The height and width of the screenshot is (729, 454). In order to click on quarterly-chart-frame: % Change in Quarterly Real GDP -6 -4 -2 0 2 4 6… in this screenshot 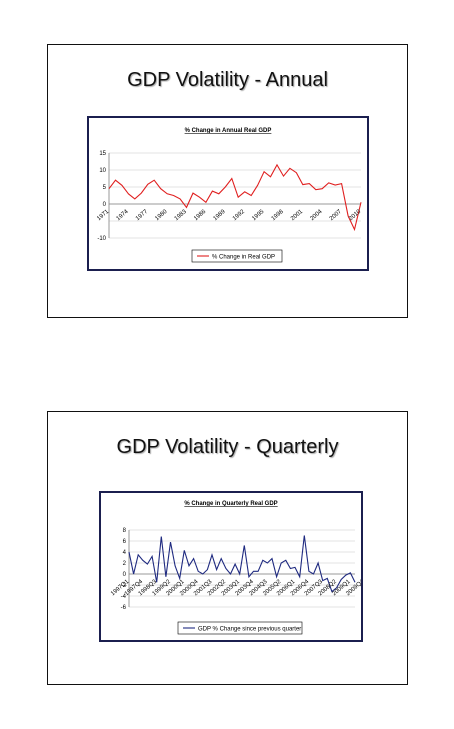, I will do `click(232, 566)`.